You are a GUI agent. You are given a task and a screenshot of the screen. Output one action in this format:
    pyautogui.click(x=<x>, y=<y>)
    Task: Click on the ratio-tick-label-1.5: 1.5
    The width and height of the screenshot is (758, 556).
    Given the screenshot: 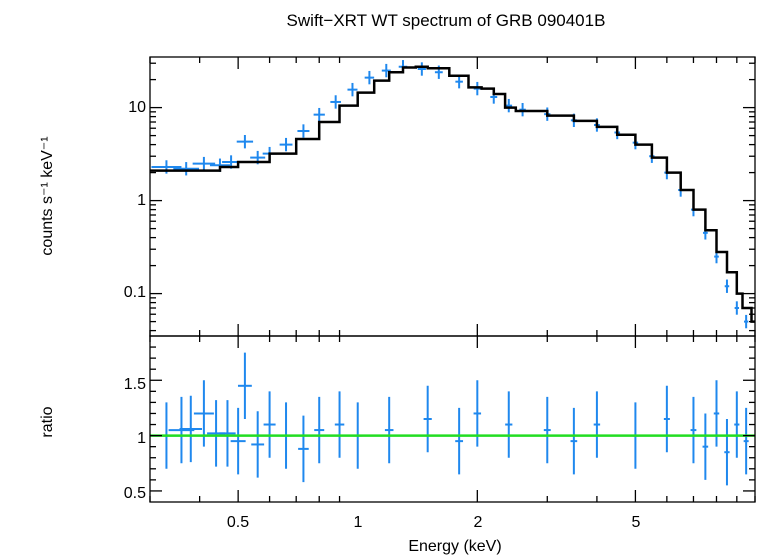 What is the action you would take?
    pyautogui.click(x=135, y=384)
    